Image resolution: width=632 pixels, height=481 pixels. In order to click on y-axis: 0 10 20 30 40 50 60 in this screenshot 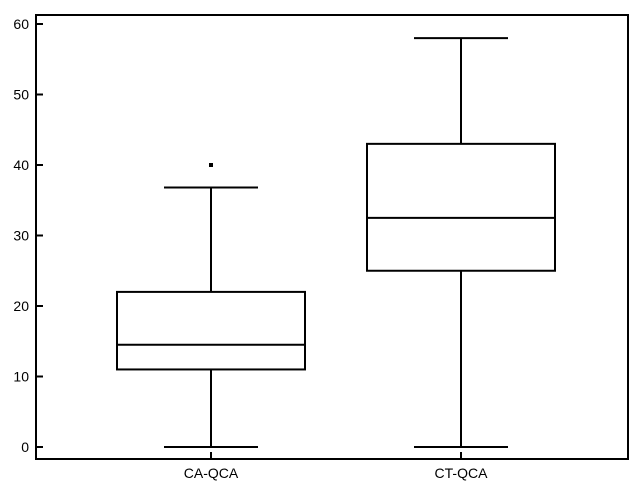, I will do `click(28, 235)`.